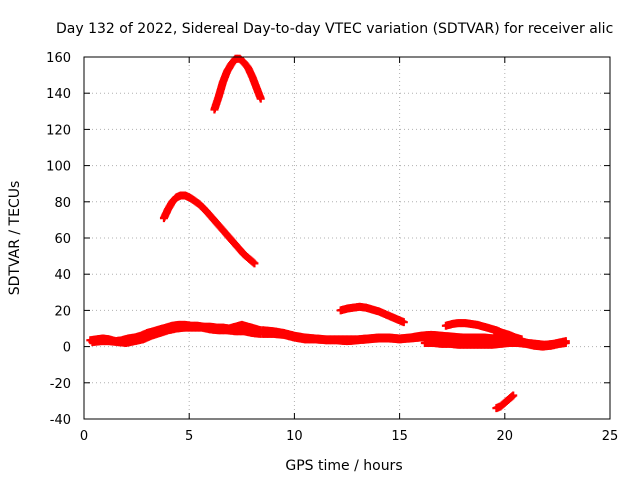 This screenshot has width=640, height=480. I want to click on x-tick-label: 5, so click(189, 436).